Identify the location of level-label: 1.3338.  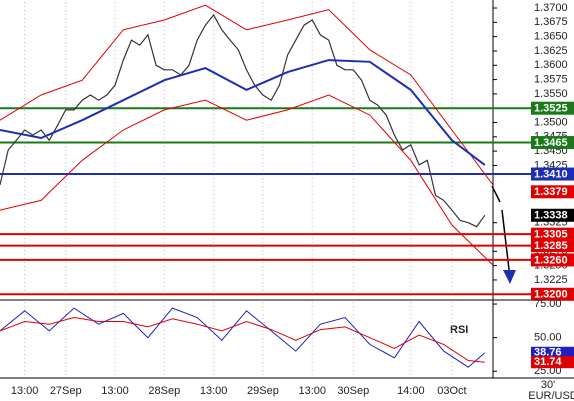
(551, 216).